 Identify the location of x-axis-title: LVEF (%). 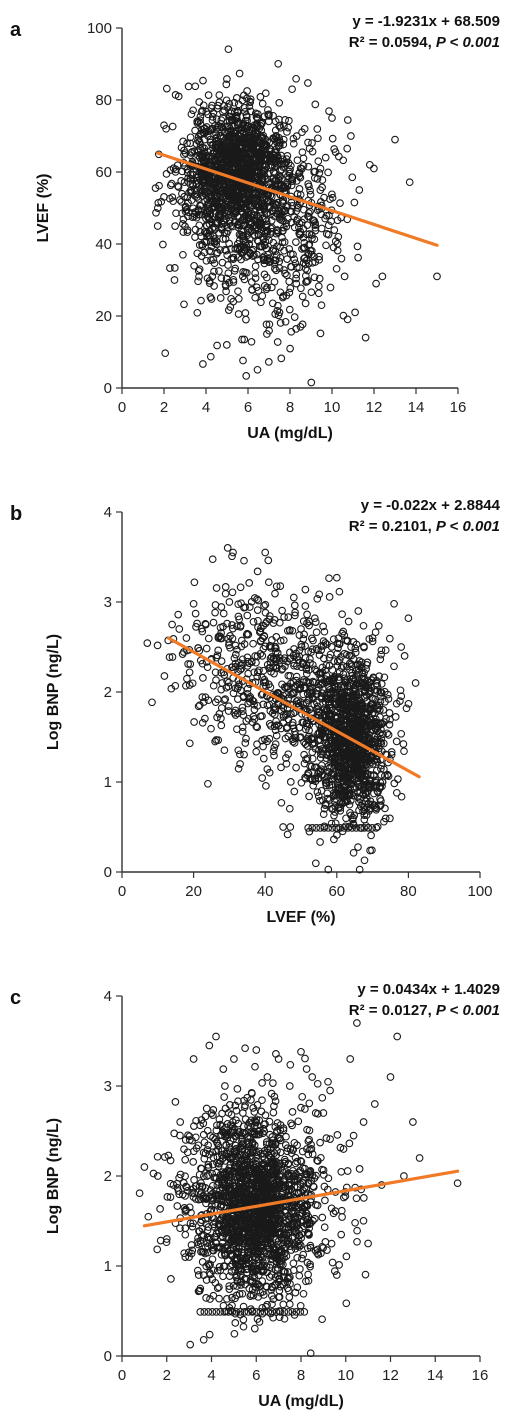
(300, 917).